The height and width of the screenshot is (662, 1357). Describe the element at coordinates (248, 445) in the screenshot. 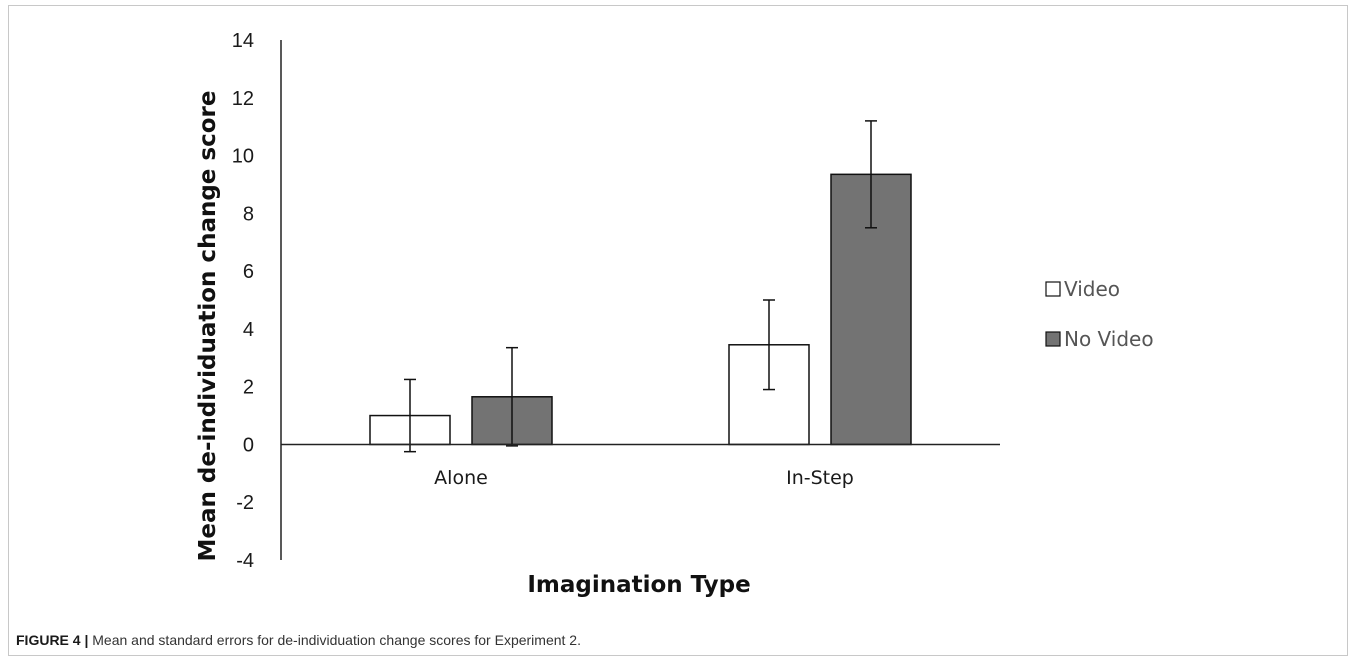

I see `y-tick-label: 0` at that location.